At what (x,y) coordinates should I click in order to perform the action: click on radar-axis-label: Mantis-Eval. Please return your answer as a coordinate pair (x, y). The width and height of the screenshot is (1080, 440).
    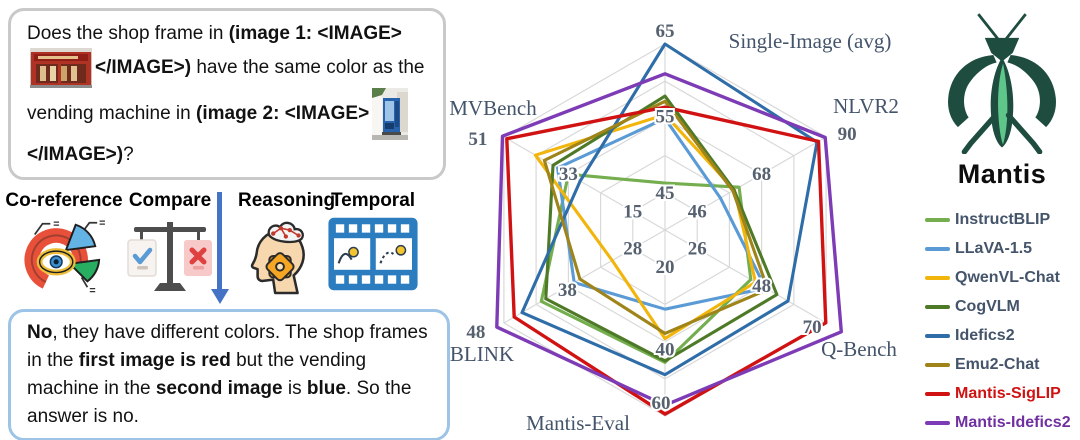
    Looking at the image, I should click on (578, 423).